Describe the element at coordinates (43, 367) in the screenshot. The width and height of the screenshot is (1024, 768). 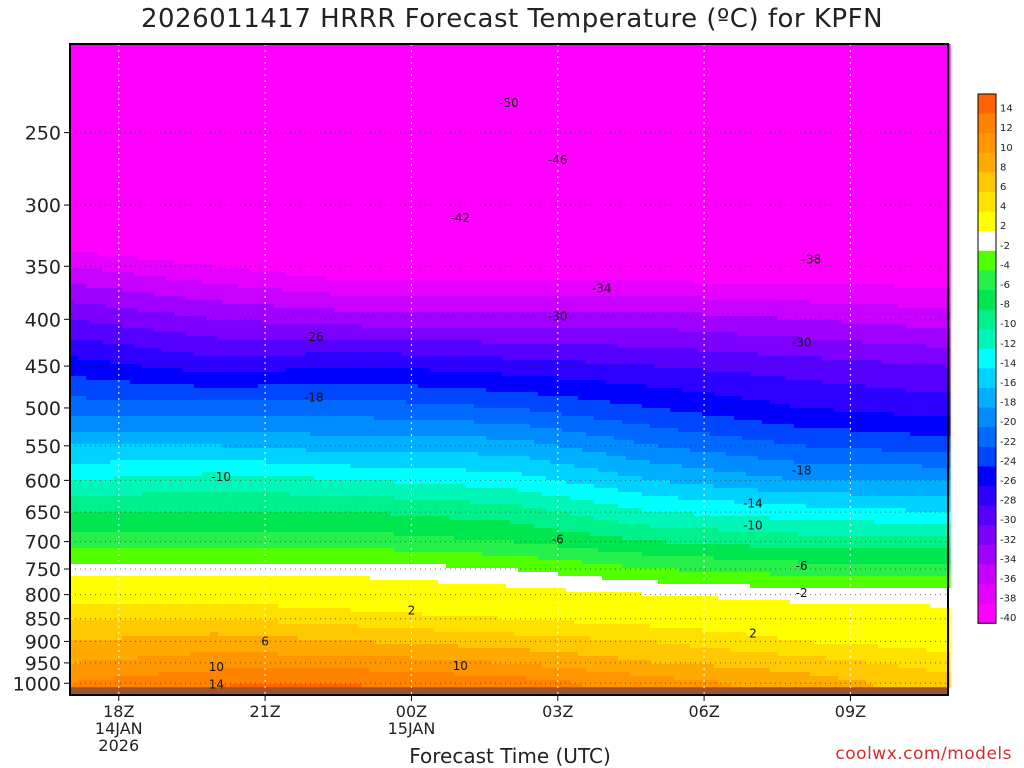
I see `y-tick-label: 450` at that location.